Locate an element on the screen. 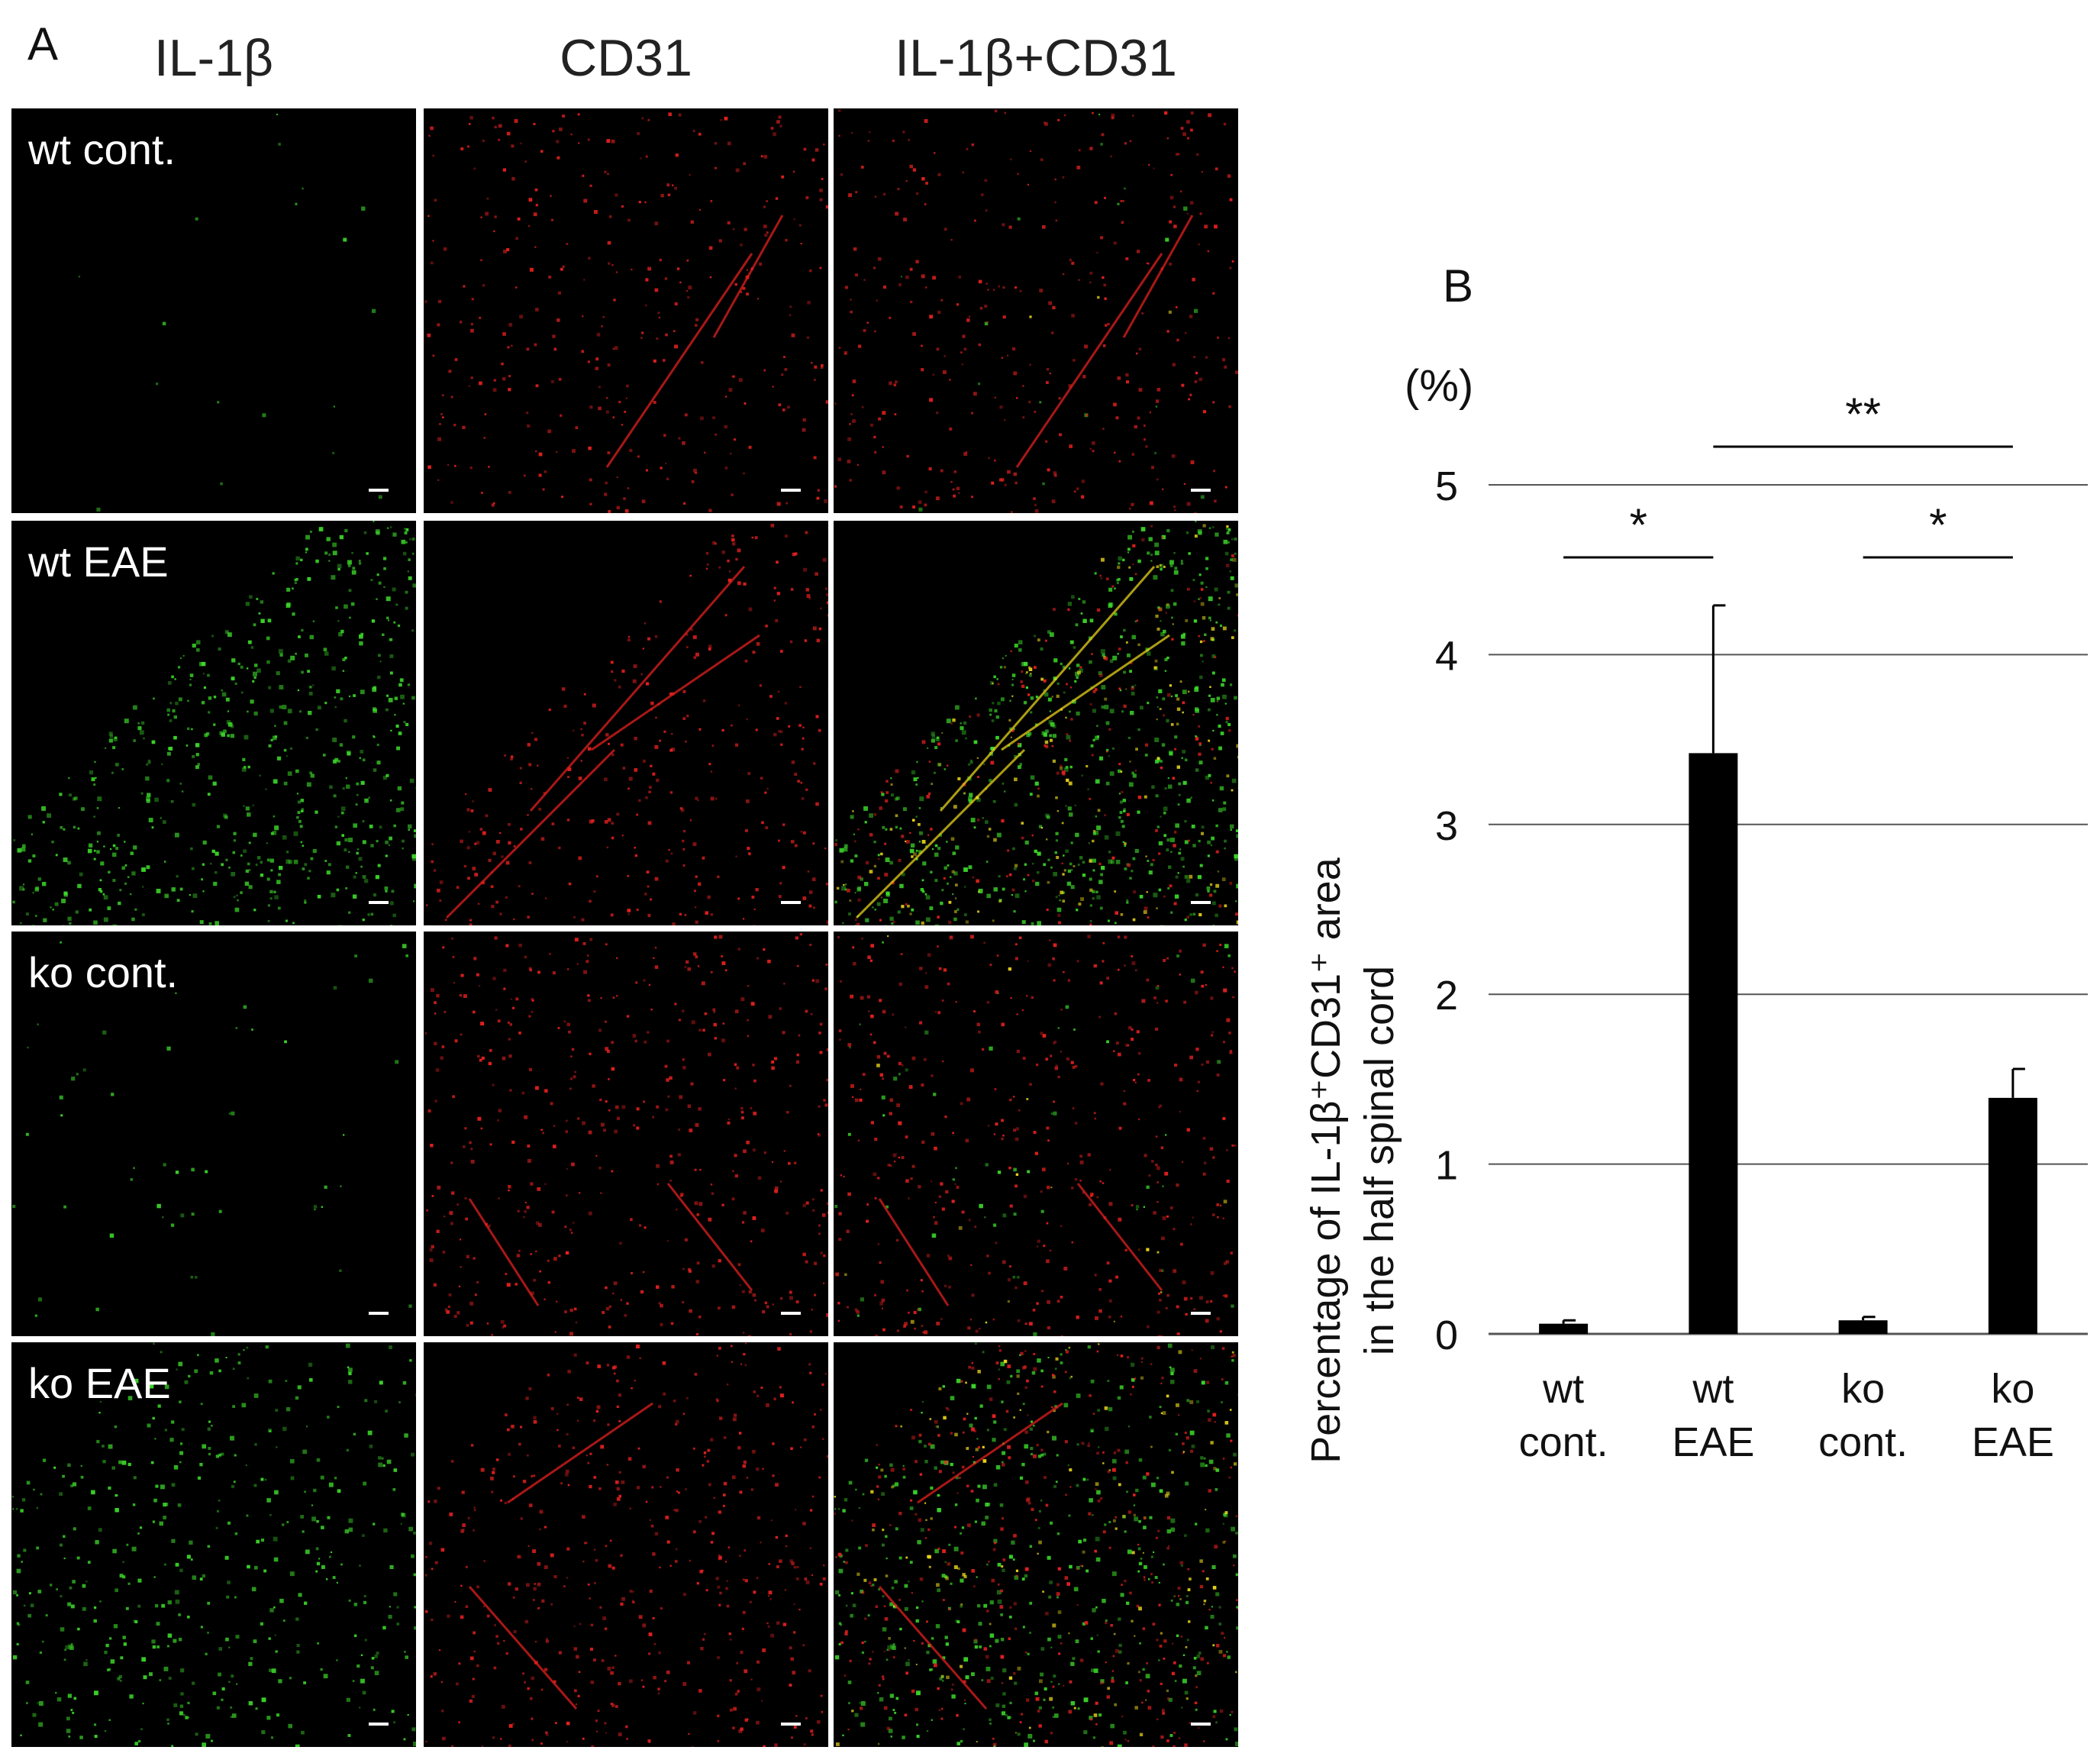 The height and width of the screenshot is (1763, 2100). panel-b-letter: B is located at coordinates (1458, 286).